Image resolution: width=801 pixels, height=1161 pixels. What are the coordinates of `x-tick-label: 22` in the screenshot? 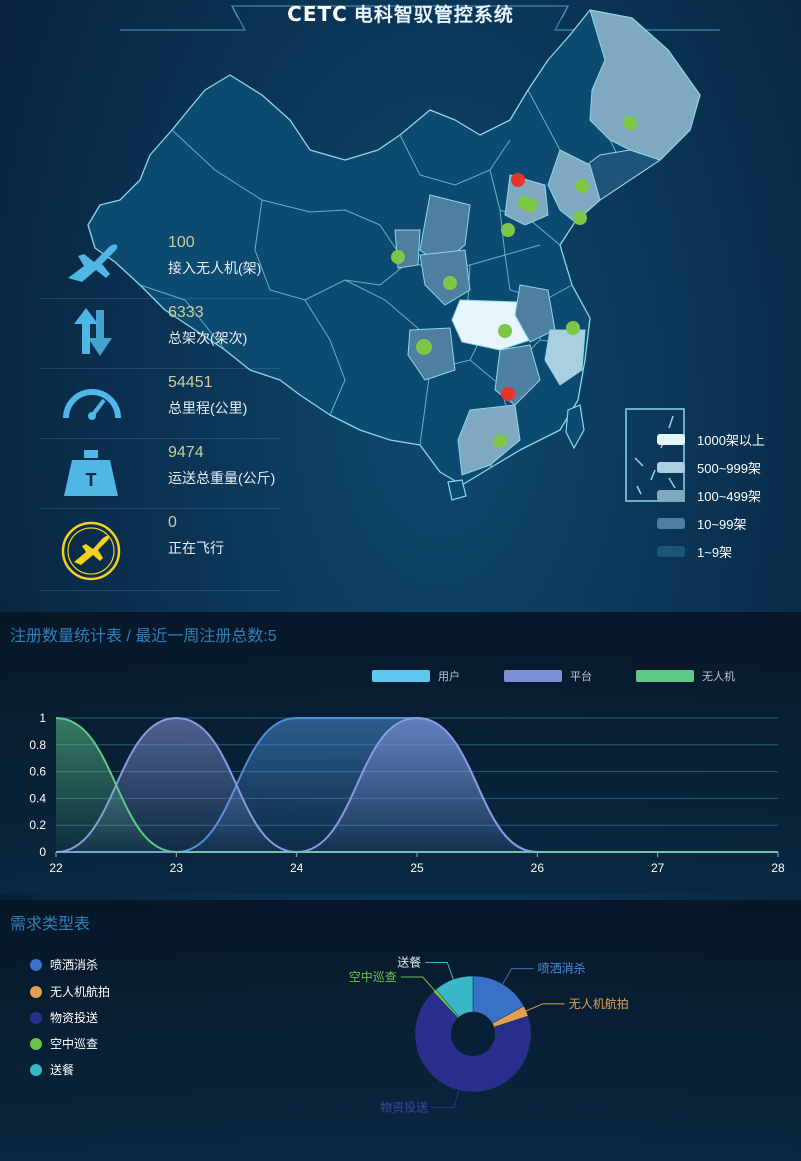 It's located at (56, 868).